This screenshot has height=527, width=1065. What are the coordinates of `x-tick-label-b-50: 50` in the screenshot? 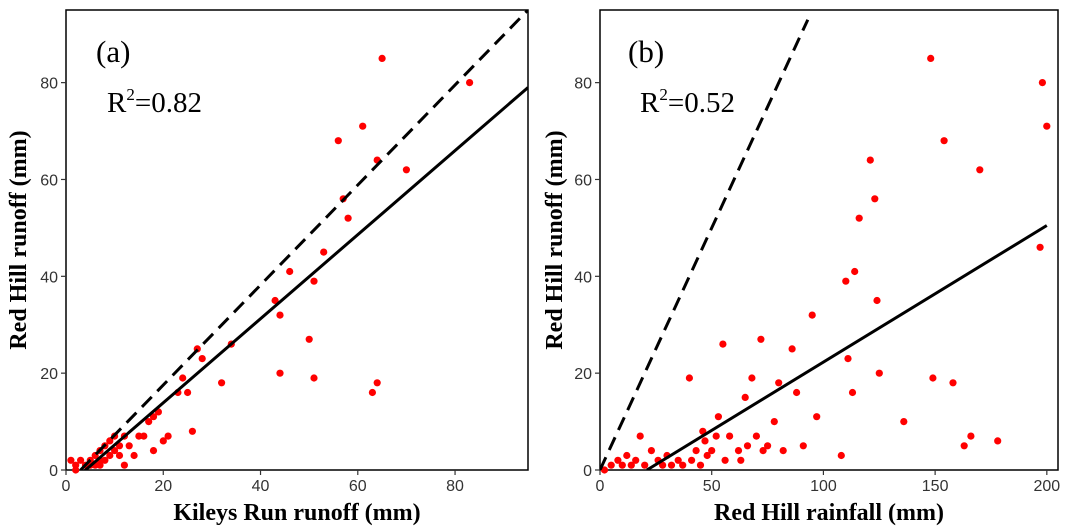 It's located at (712, 486).